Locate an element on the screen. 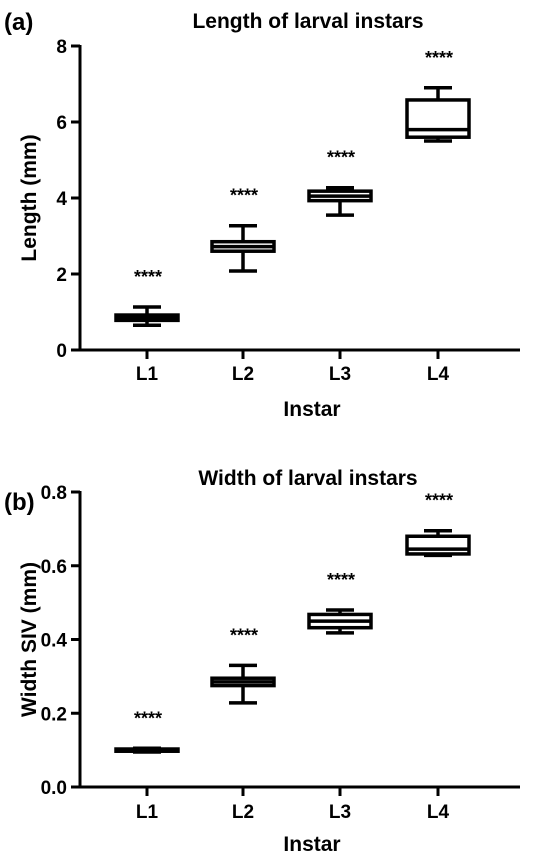 This screenshot has height=856, width=539. panel-label: (b) is located at coordinates (19, 502).